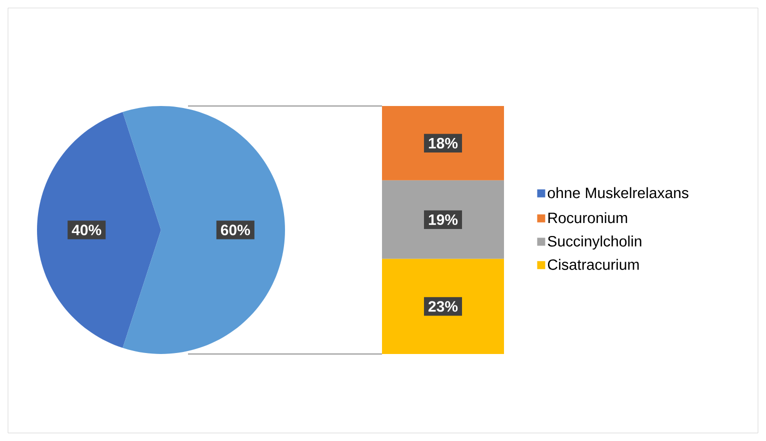 Image resolution: width=766 pixels, height=441 pixels. What do you see at coordinates (443, 306) in the screenshot?
I see `data-label: 23%` at bounding box center [443, 306].